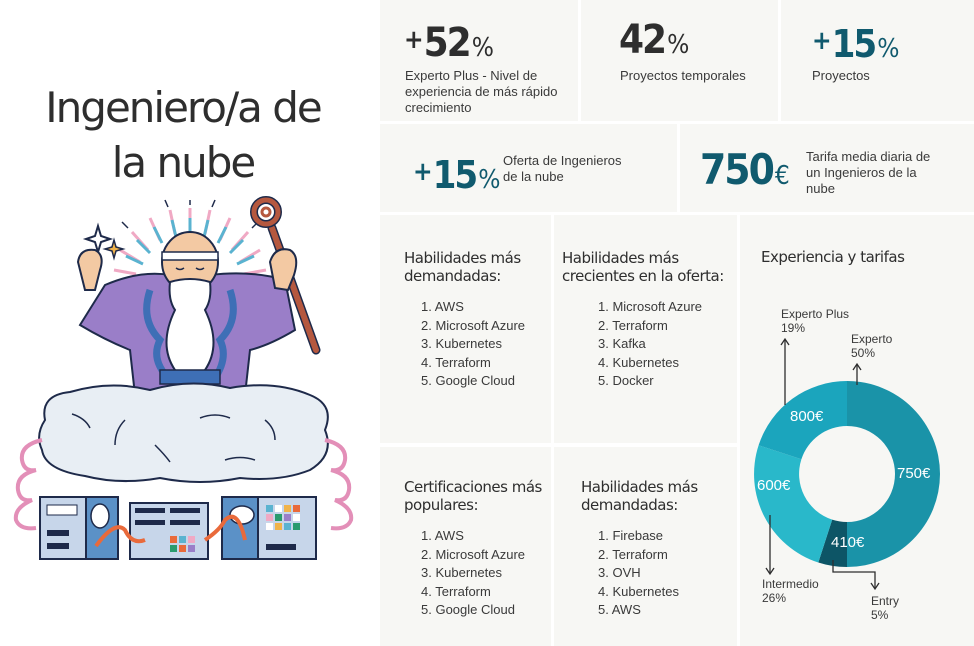  I want to click on arrow-icon, so click(822, 464).